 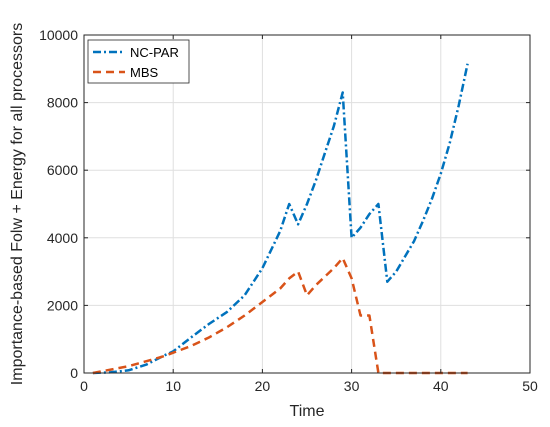 I want to click on legend: NC-PAR MBS, so click(x=138, y=61).